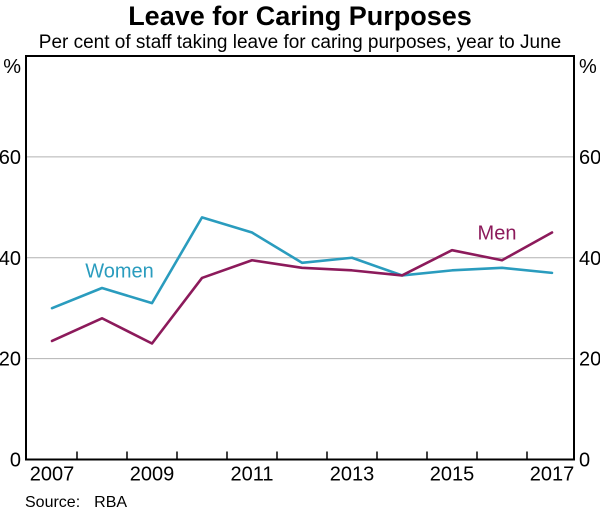 The height and width of the screenshot is (514, 600). What do you see at coordinates (352, 475) in the screenshot?
I see `x-tick-label: 2013` at bounding box center [352, 475].